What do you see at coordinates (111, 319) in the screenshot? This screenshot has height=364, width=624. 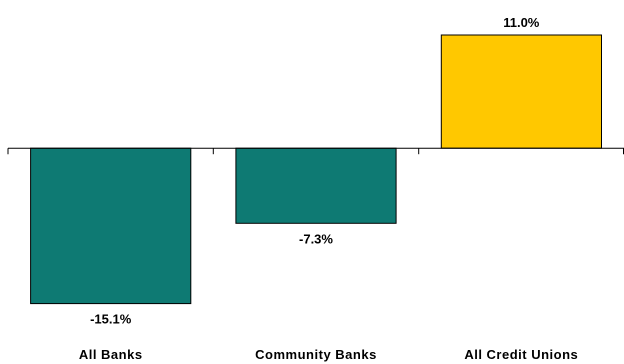 I see `data-label: -15.1%` at bounding box center [111, 319].